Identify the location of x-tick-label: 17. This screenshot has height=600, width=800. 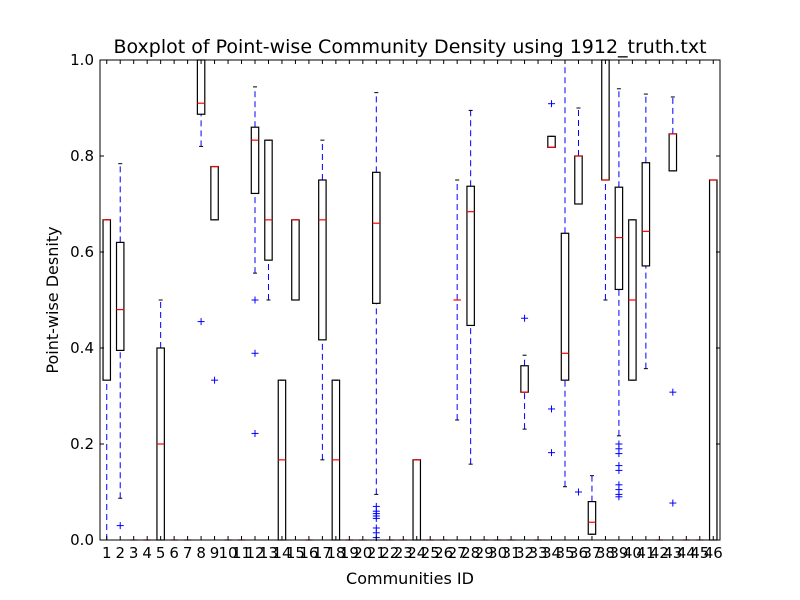
(322, 553).